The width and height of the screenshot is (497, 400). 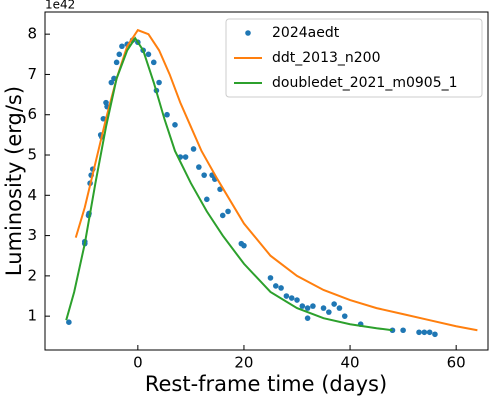 I want to click on y-tick-label: 7, so click(x=32, y=74).